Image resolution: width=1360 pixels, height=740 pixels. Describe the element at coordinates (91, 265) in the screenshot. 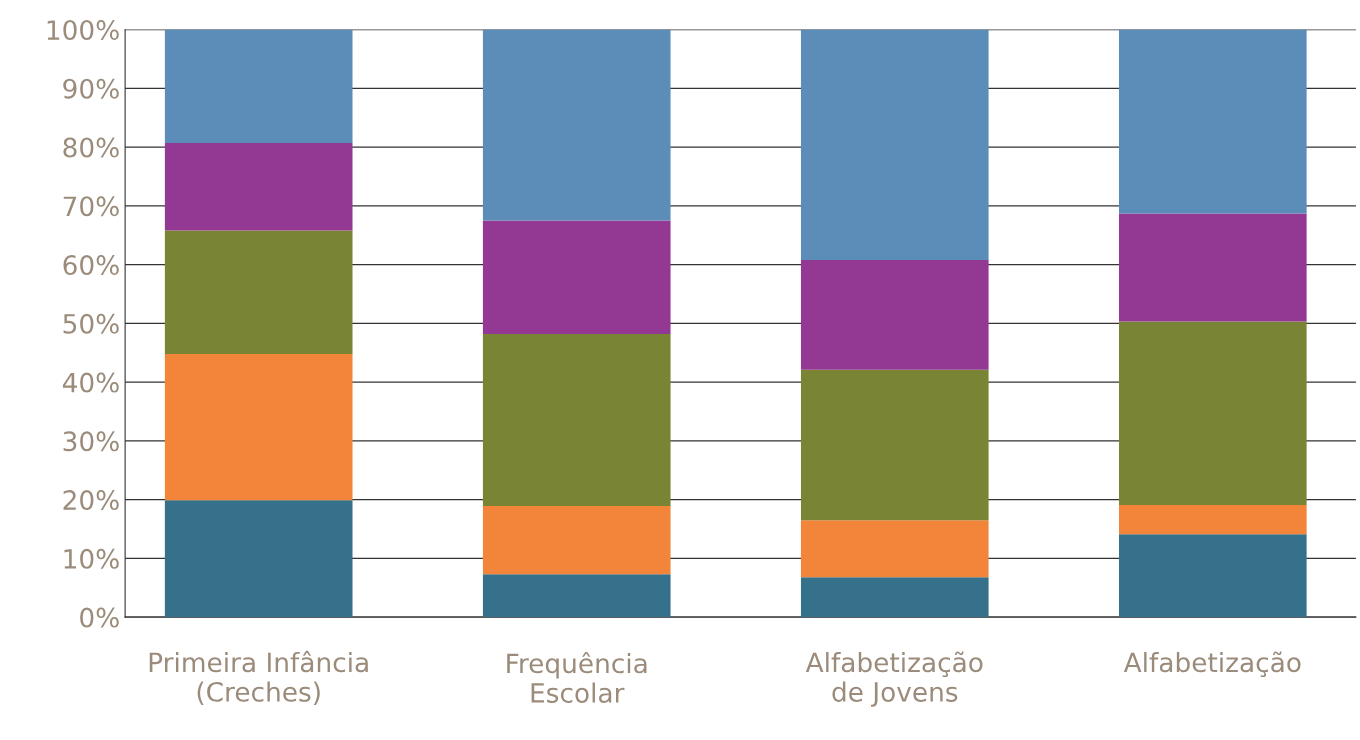

I see `y-tick-label: 60%` at that location.